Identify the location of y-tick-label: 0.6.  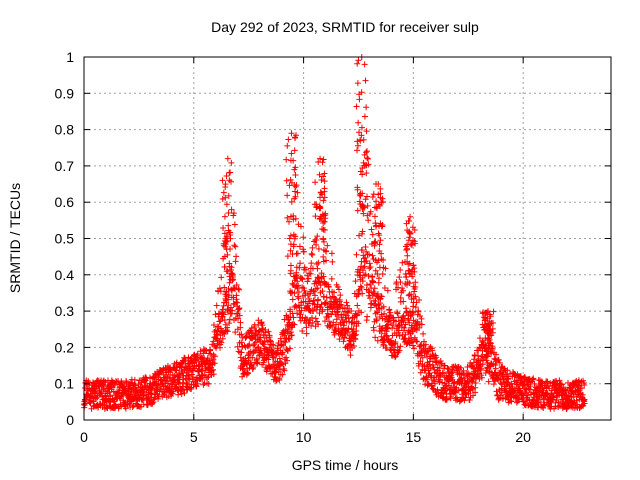
(65, 202).